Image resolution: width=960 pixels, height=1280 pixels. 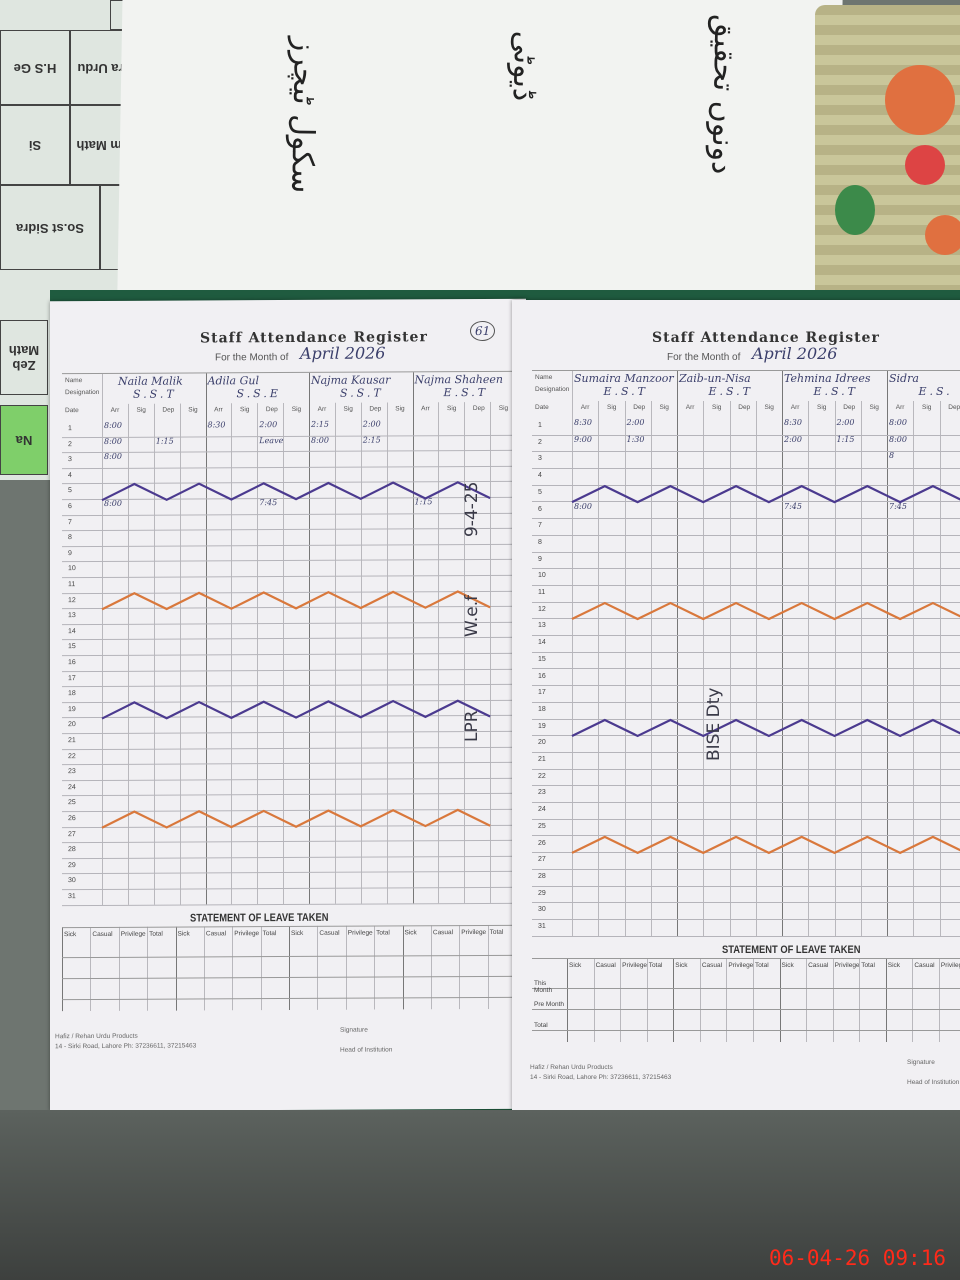 I want to click on vertical-annotation: 9-4-25, so click(x=472, y=509).